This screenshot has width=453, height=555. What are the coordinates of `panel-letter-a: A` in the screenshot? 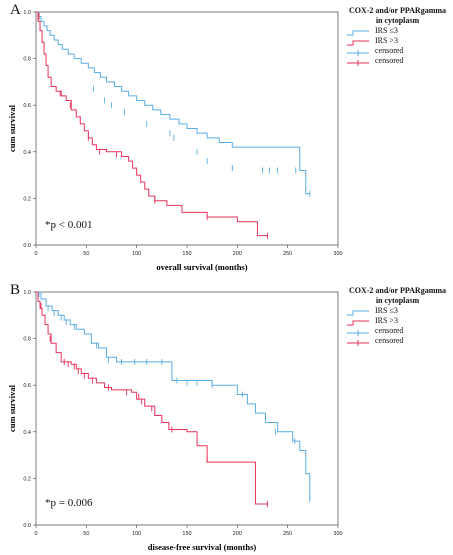 It's located at (15, 10).